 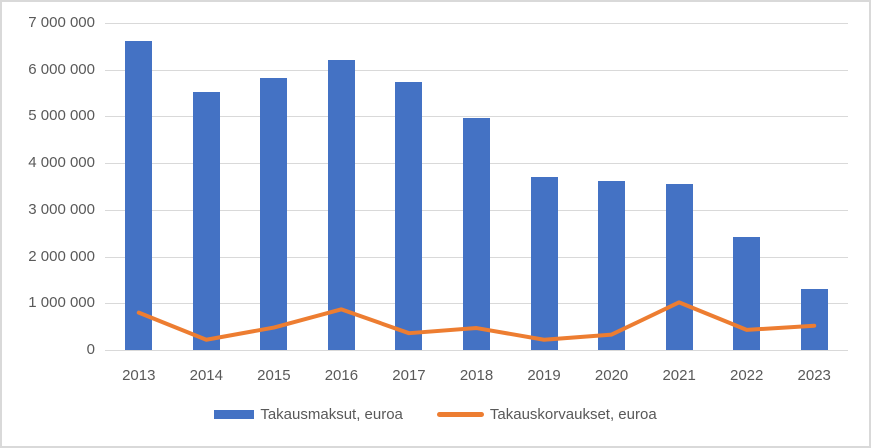 I want to click on x-axis-label-2019: 2019, so click(x=544, y=375).